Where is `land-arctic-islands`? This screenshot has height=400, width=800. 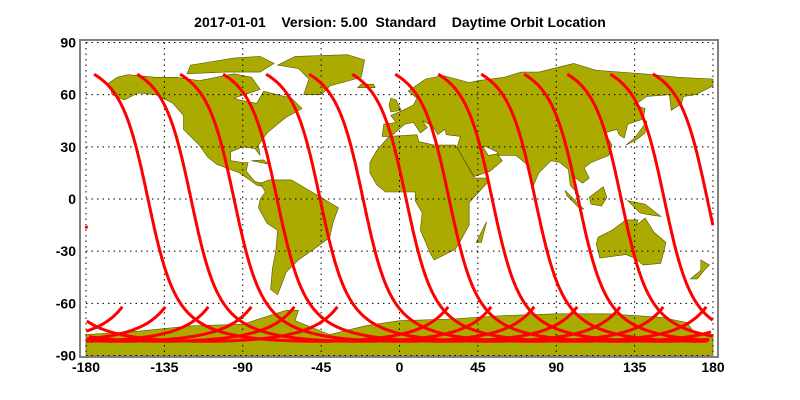 land-arctic-islands is located at coordinates (230, 65).